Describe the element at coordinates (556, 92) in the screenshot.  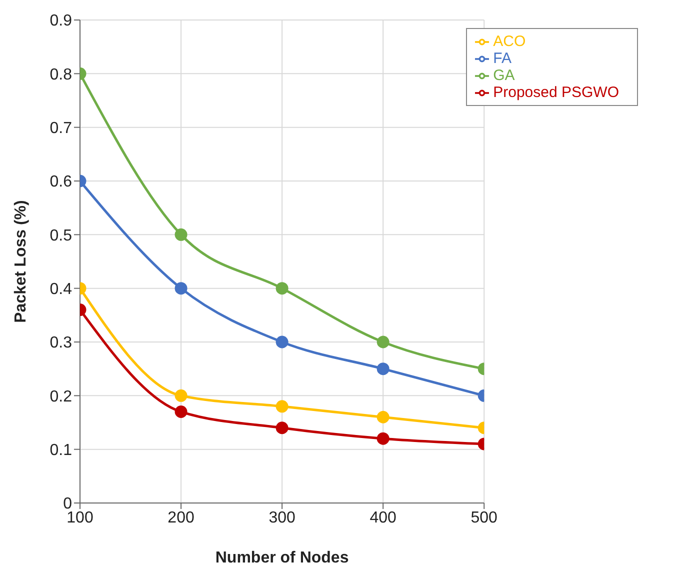
I see `legend-label: Proposed PSGWO` at that location.